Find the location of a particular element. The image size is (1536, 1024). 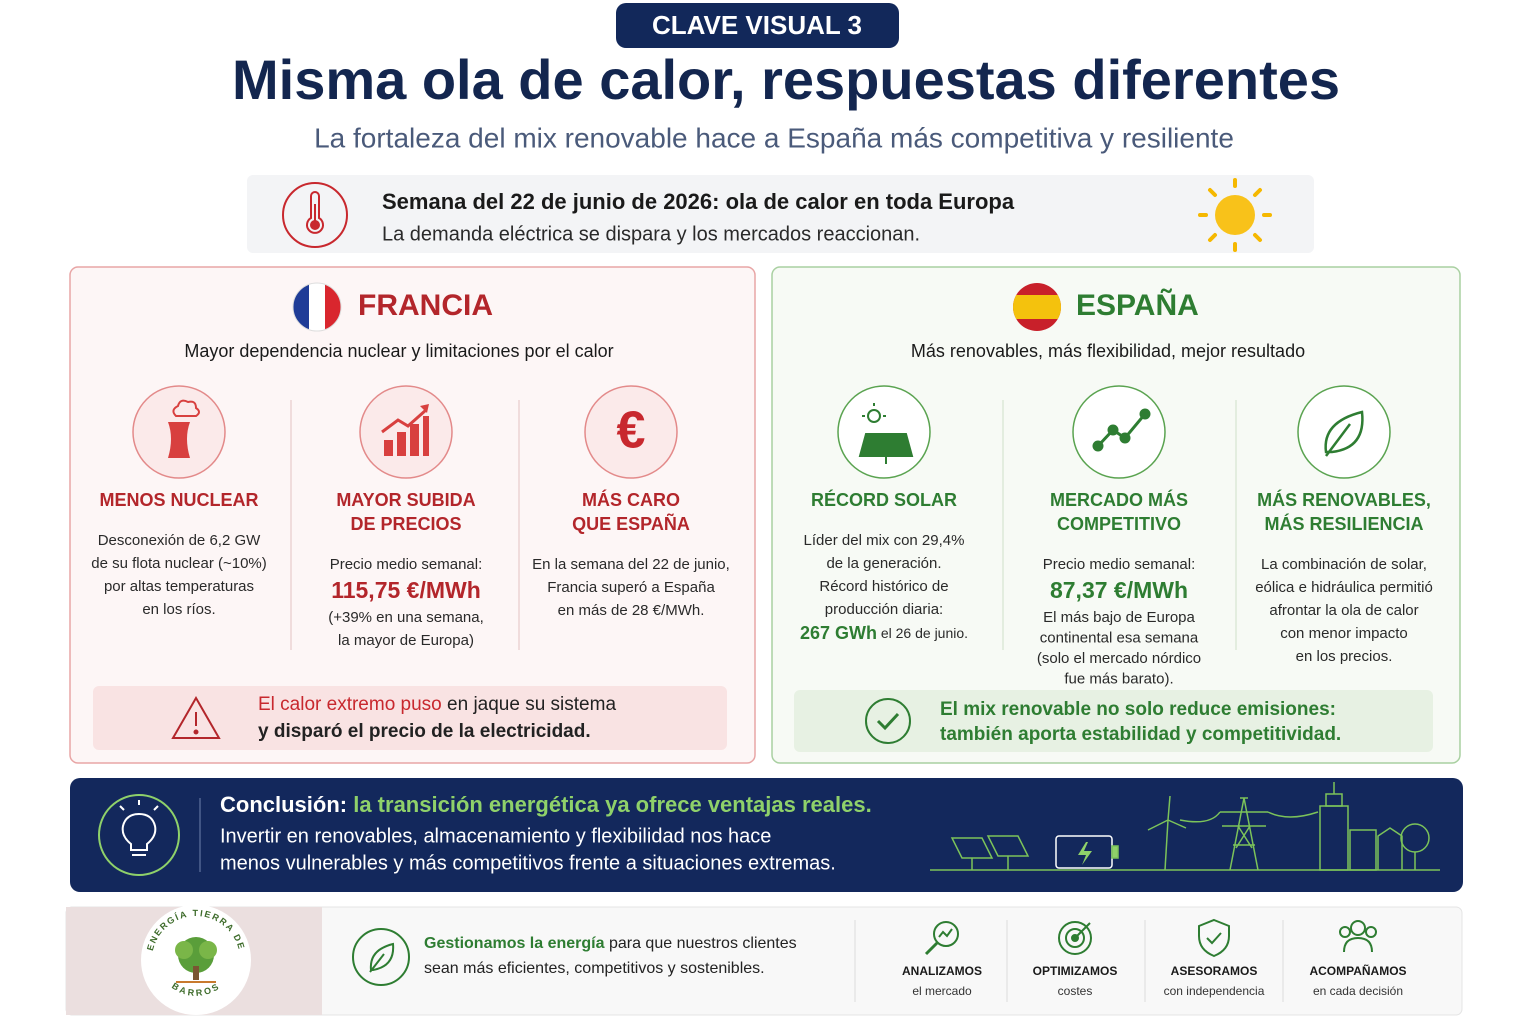

item-line: Líder del mix con 29,4% is located at coordinates (884, 540).